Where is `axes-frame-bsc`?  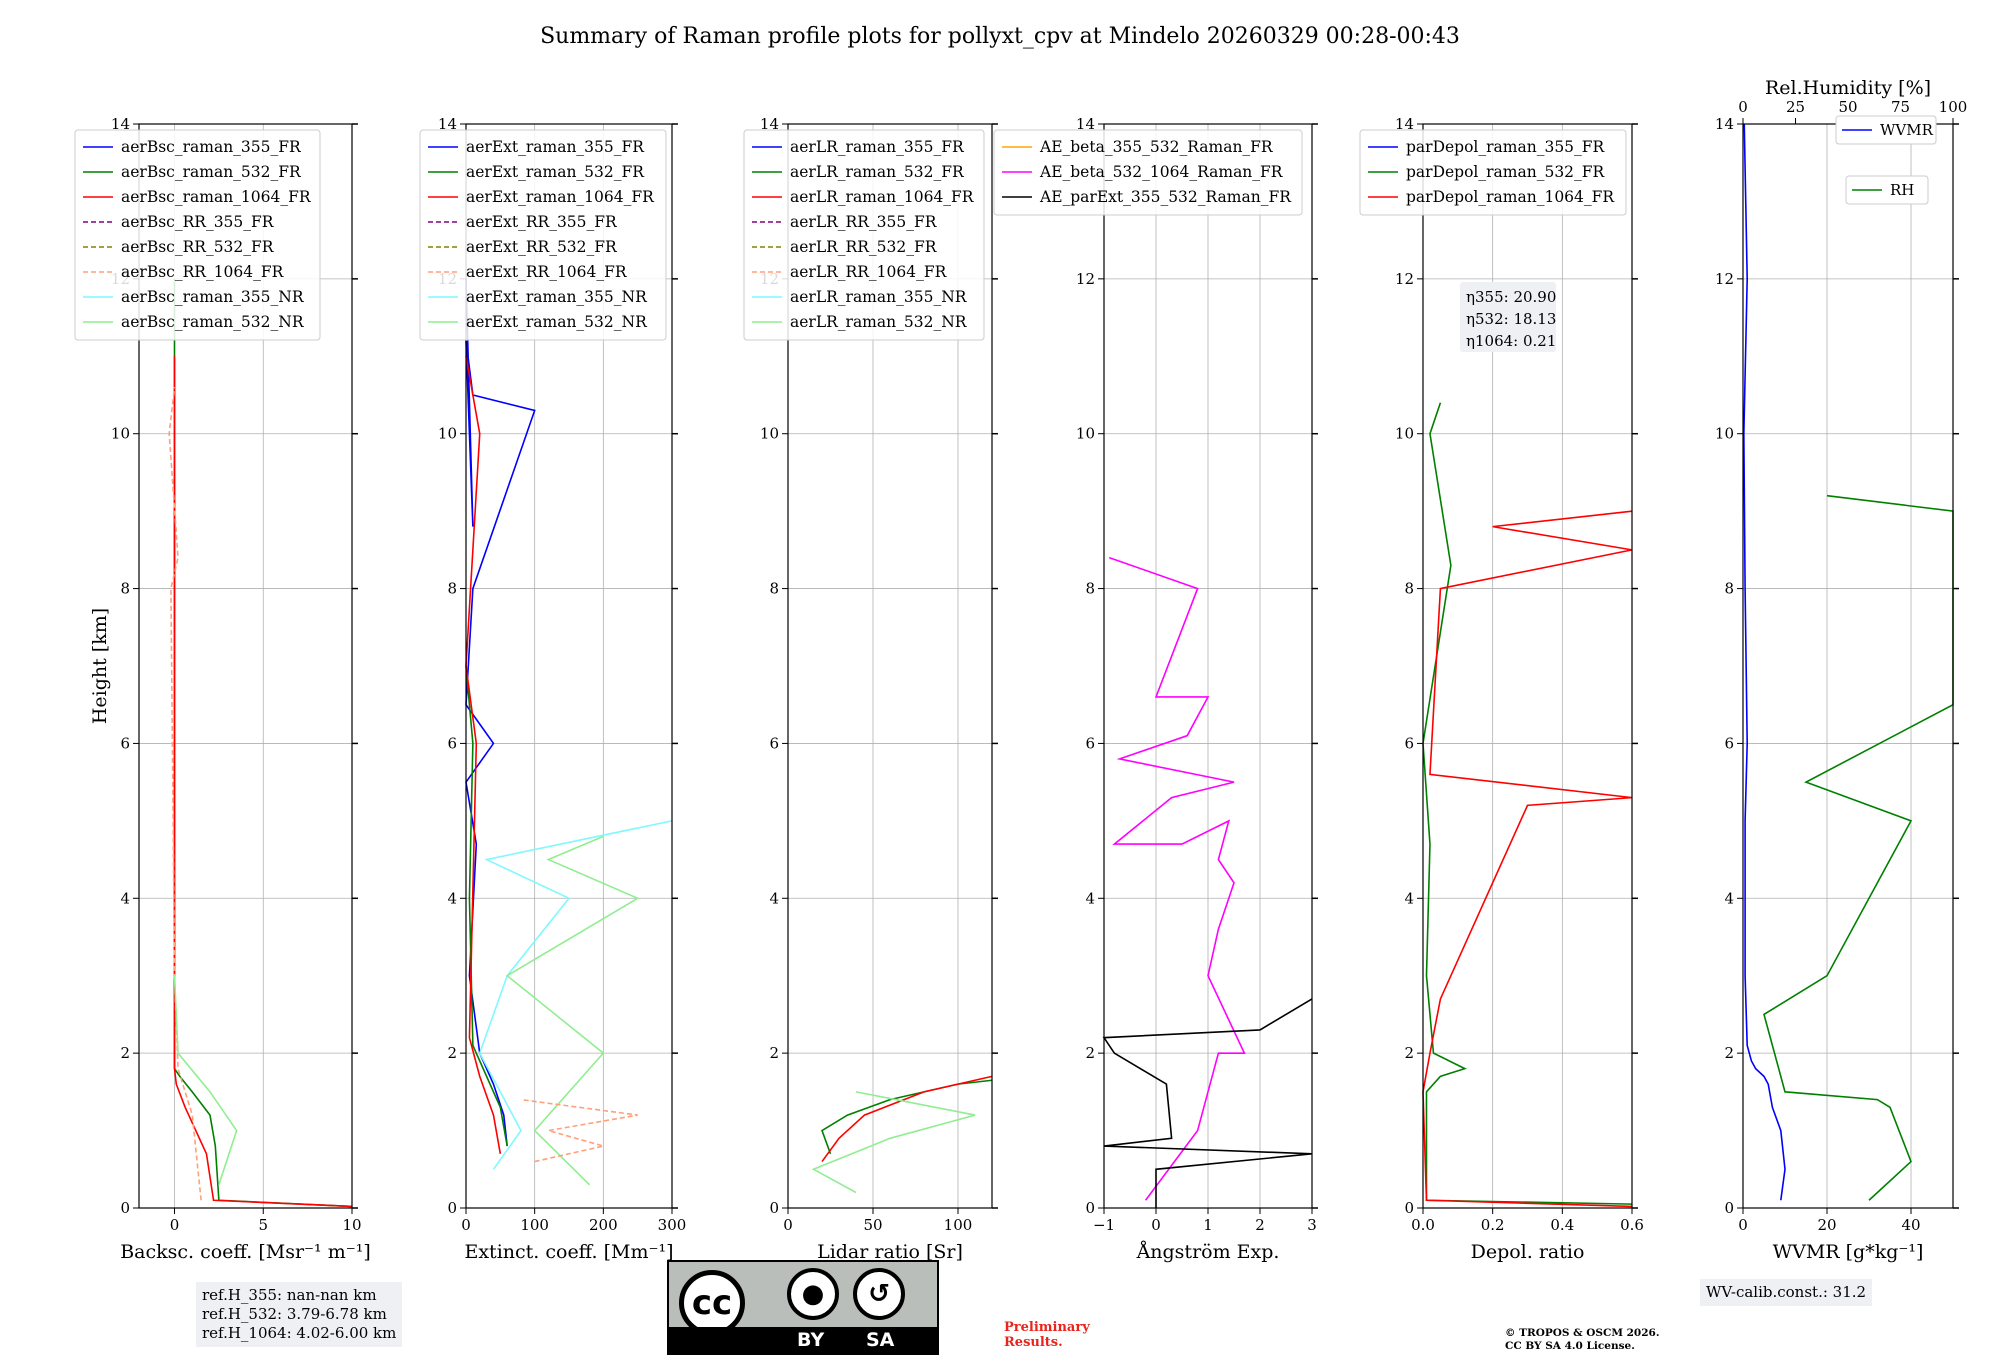
axes-frame-bsc is located at coordinates (245, 666).